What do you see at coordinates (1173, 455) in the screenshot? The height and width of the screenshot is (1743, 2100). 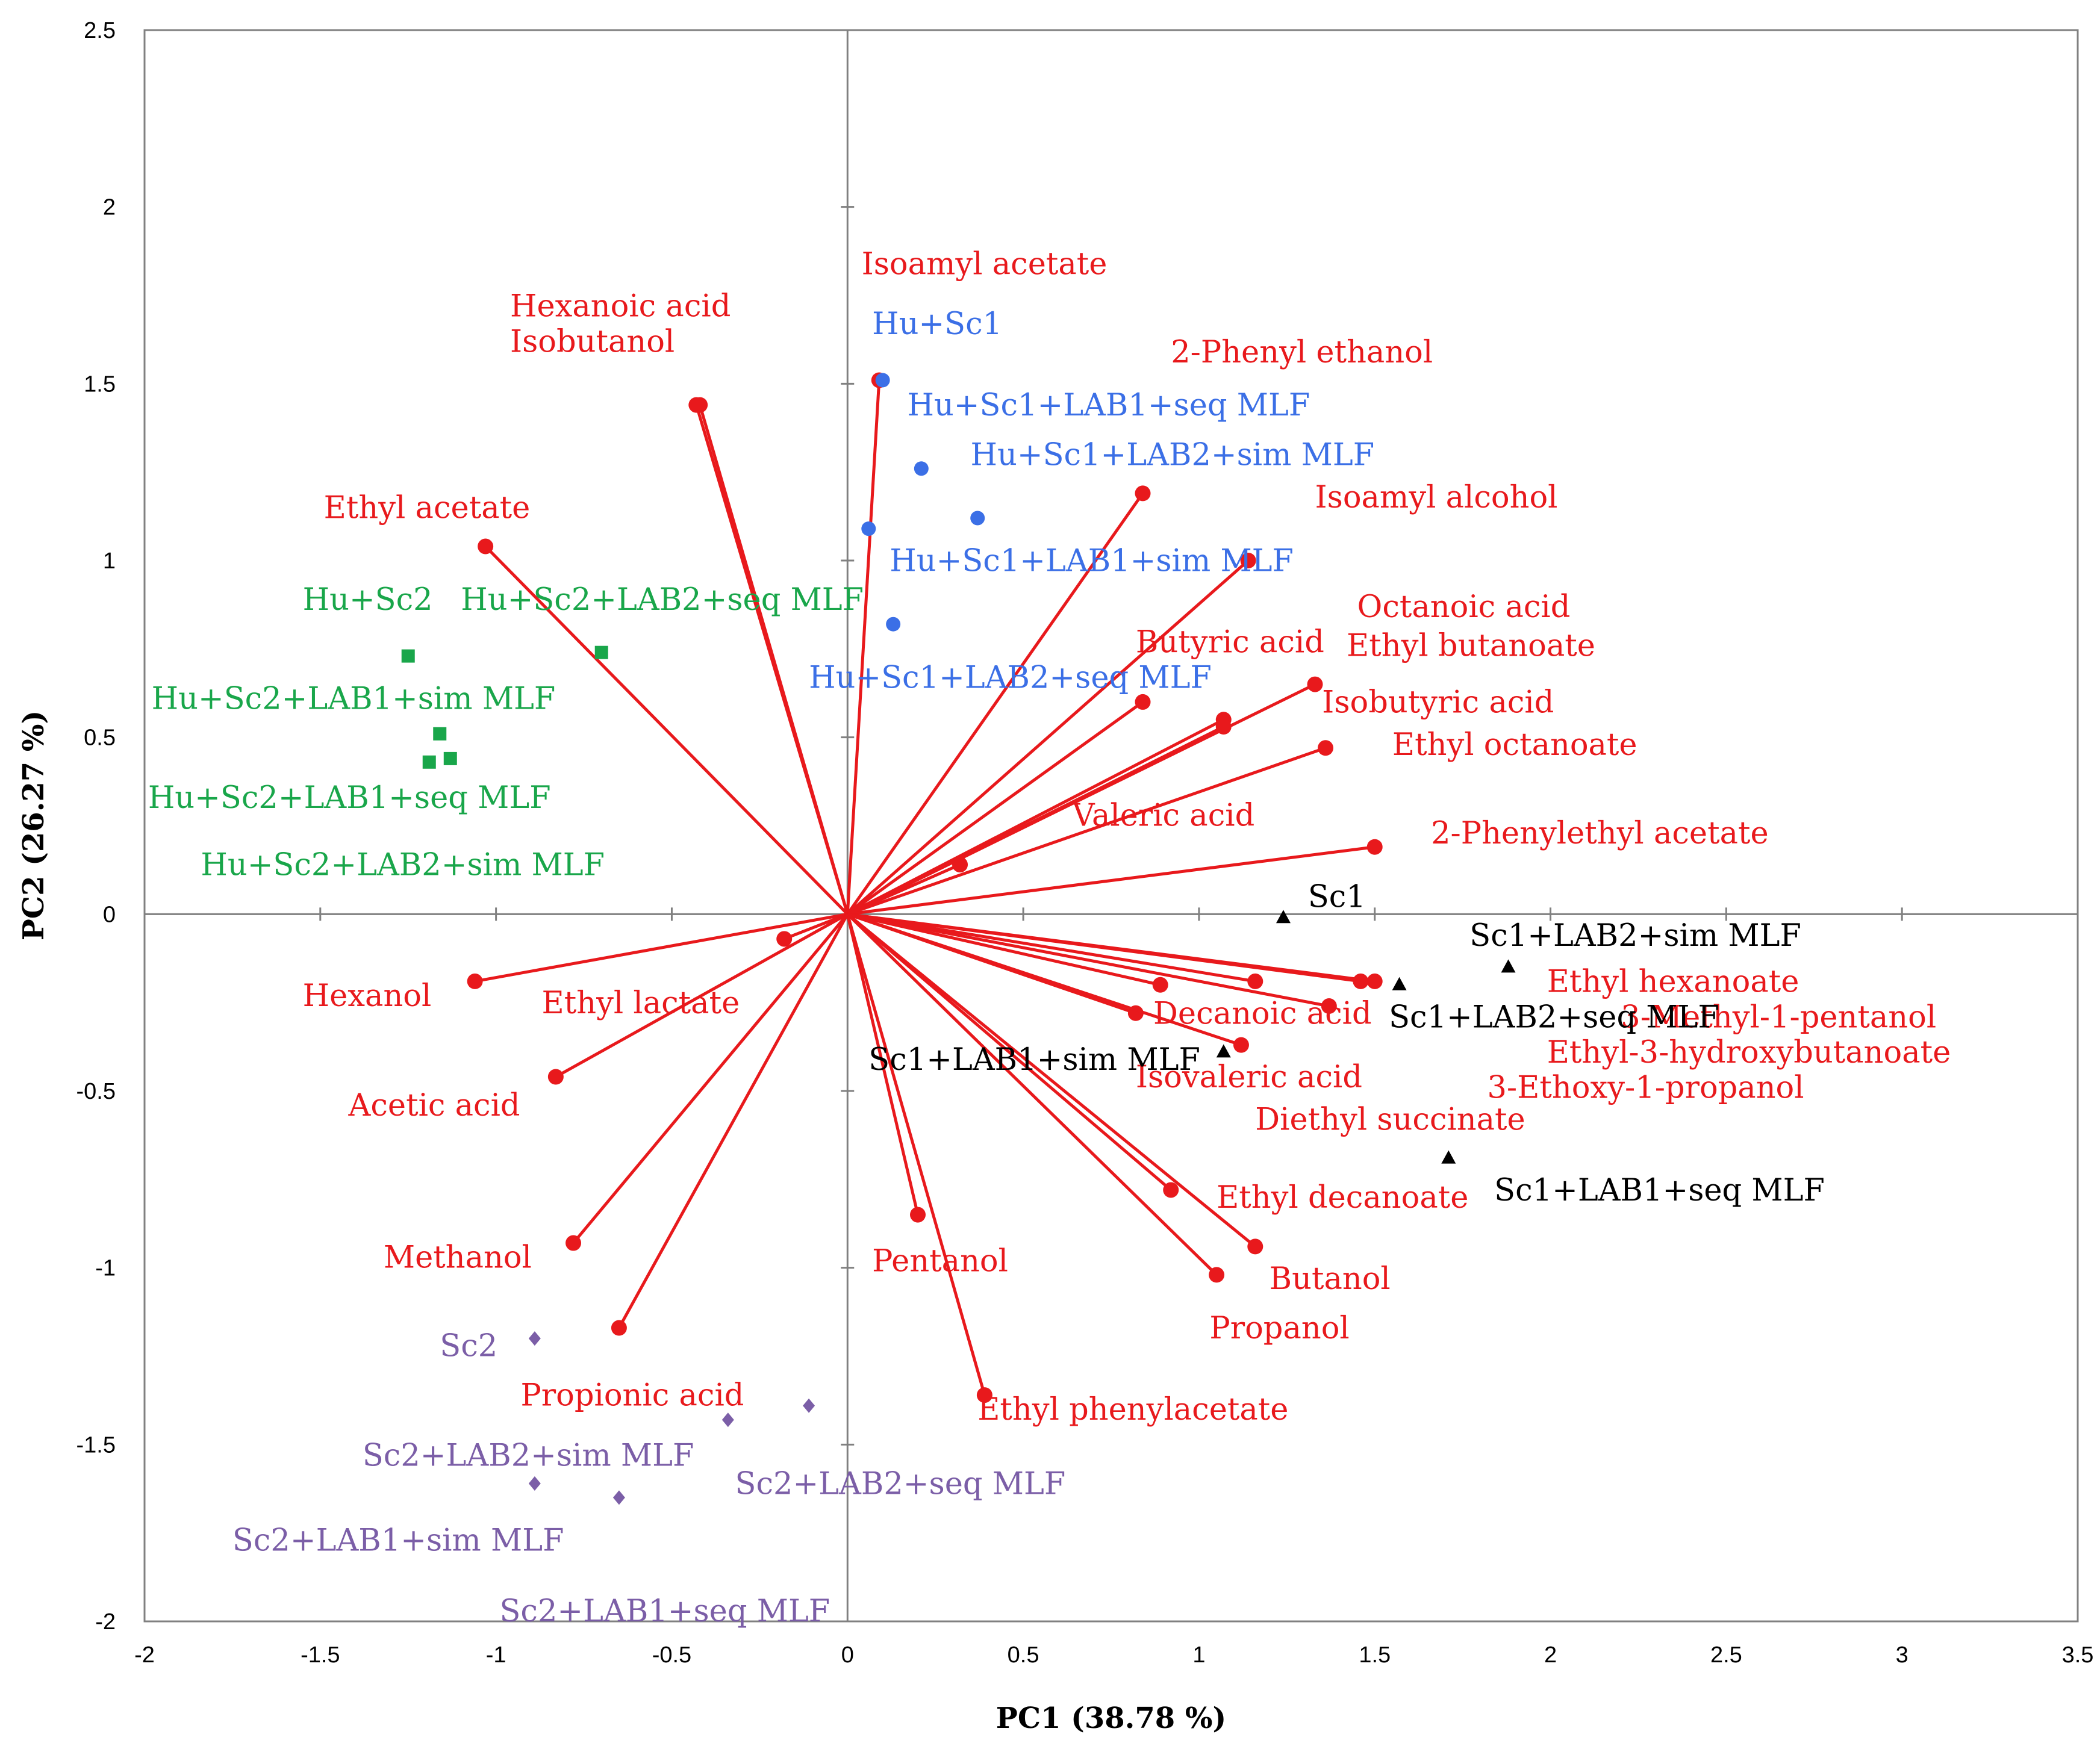 I see `score-label: Hu+Sc1+LAB2+sim MLF` at bounding box center [1173, 455].